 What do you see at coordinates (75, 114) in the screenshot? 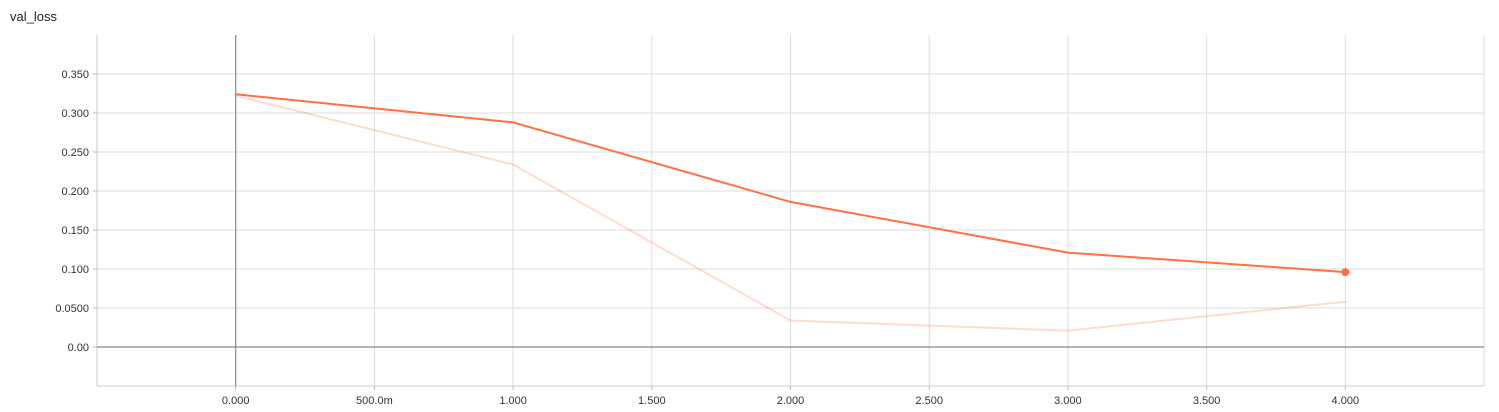
I see `y-tick-label: 0.300` at bounding box center [75, 114].